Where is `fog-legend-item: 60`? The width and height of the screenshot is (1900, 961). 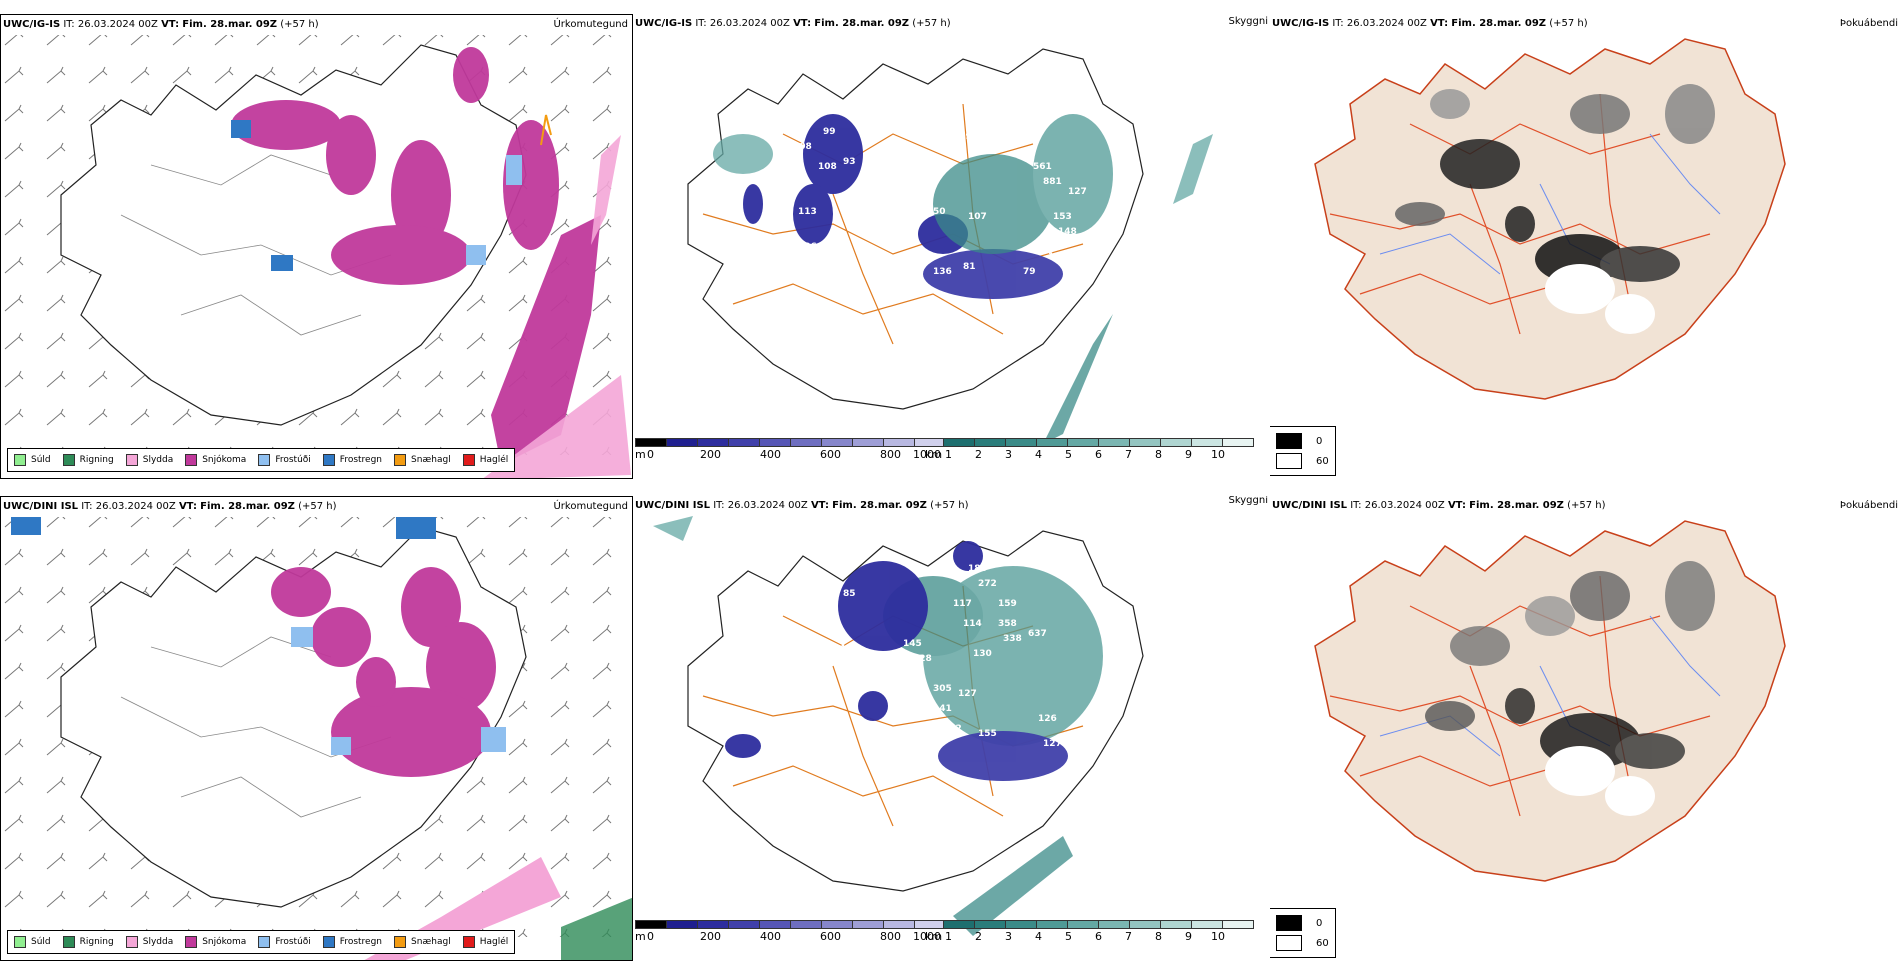
fog-legend-item: 60 is located at coordinates (1302, 943).